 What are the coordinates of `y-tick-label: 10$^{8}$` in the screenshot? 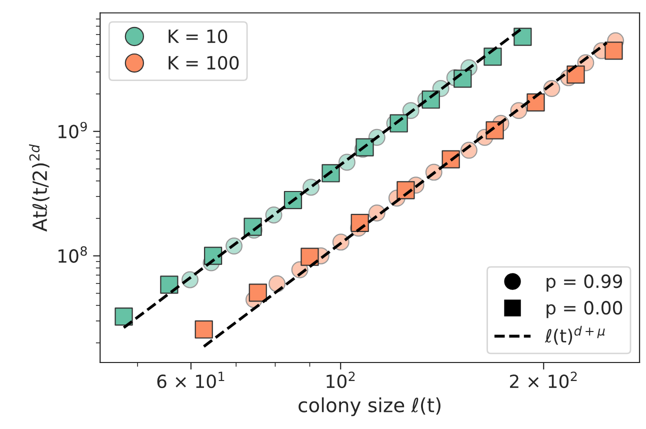 It's located at (72, 254).